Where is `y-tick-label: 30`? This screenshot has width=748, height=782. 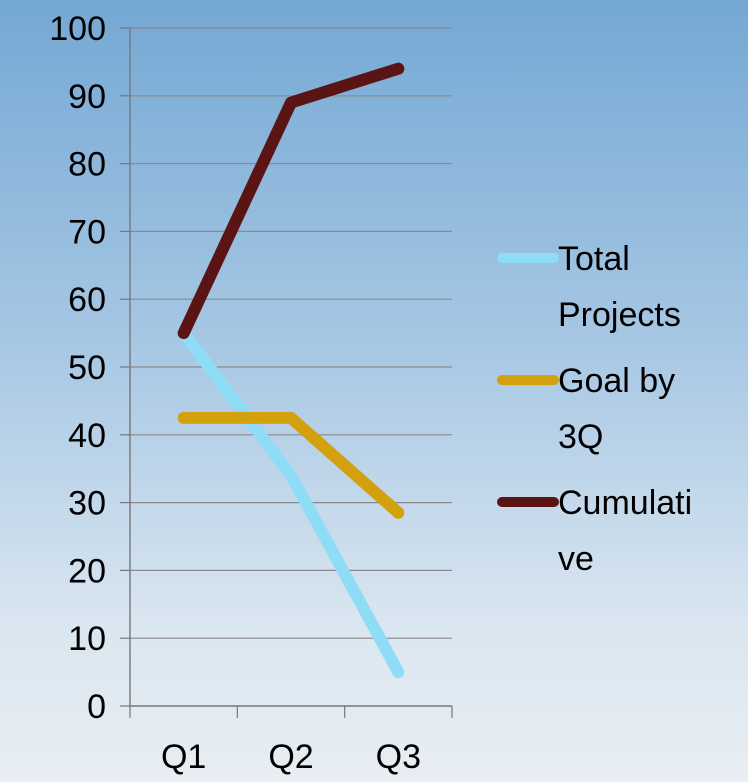
y-tick-label: 30 is located at coordinates (87, 504).